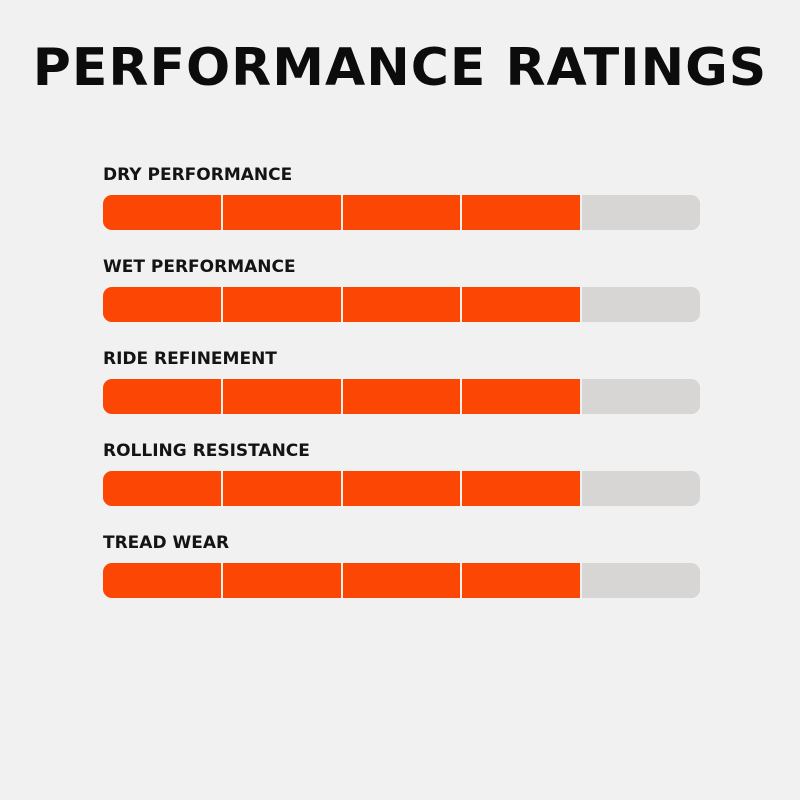 This screenshot has height=800, width=800. What do you see at coordinates (400, 68) in the screenshot?
I see `page-title: PERFORMANCE RATINGS` at bounding box center [400, 68].